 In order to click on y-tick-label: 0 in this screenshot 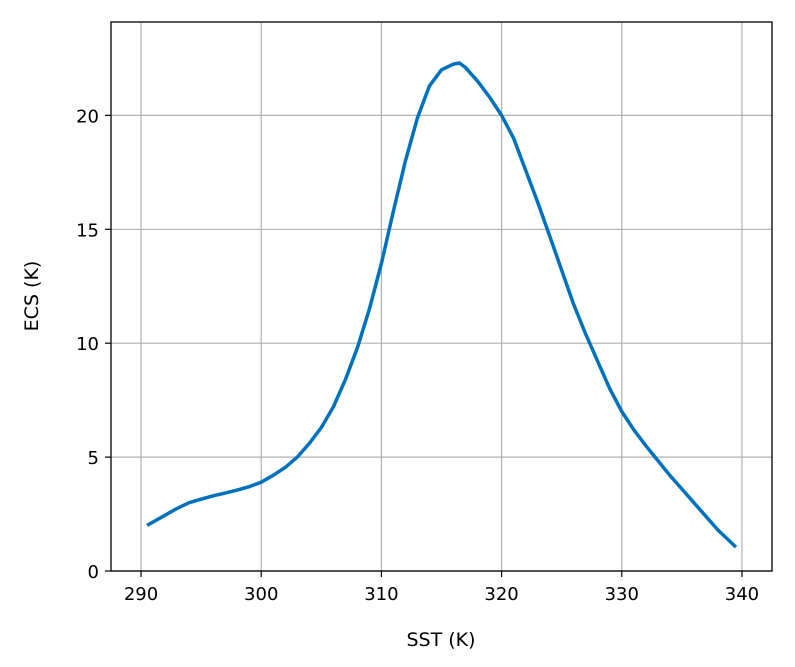, I will do `click(93, 572)`.